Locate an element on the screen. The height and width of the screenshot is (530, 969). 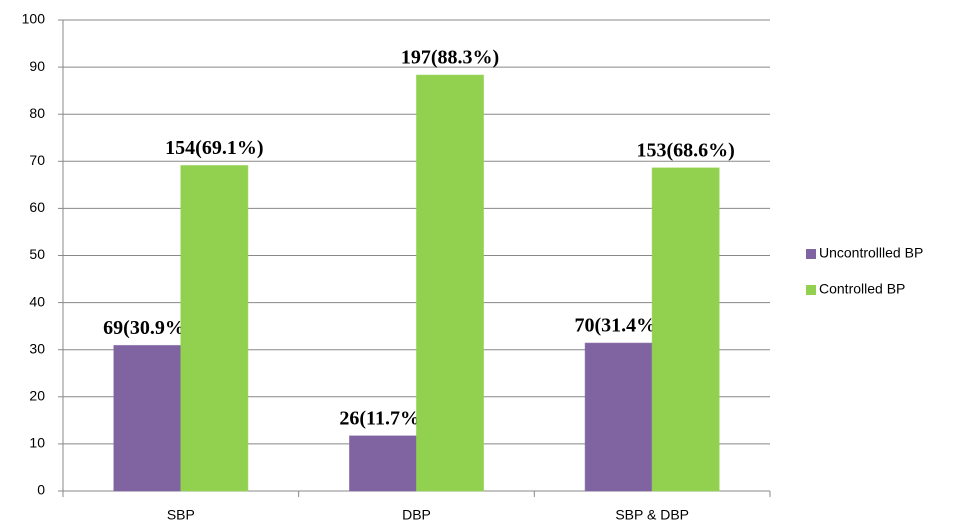
y-tick-label: 90 is located at coordinates (37, 66).